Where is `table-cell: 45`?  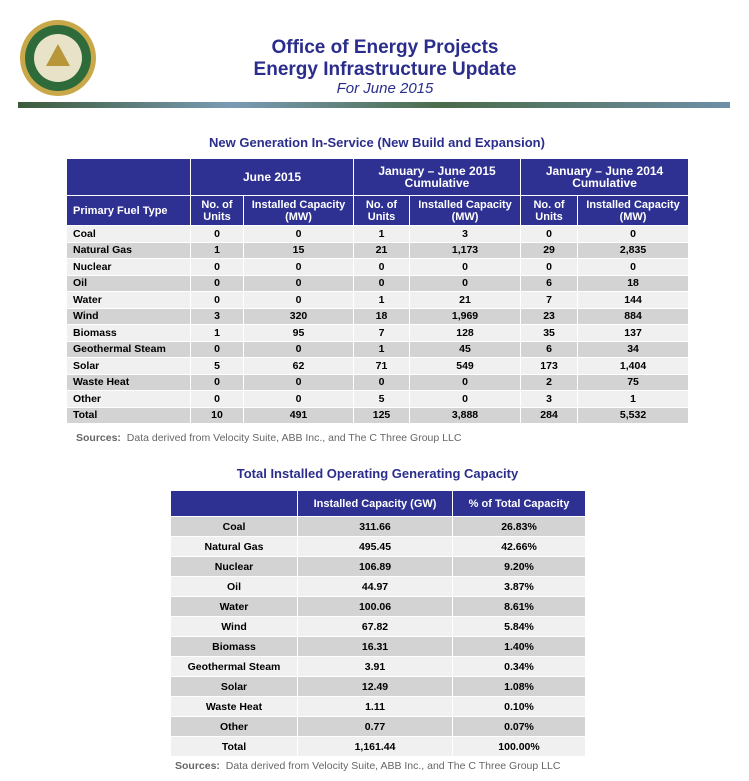
table-cell: 45 is located at coordinates (465, 349).